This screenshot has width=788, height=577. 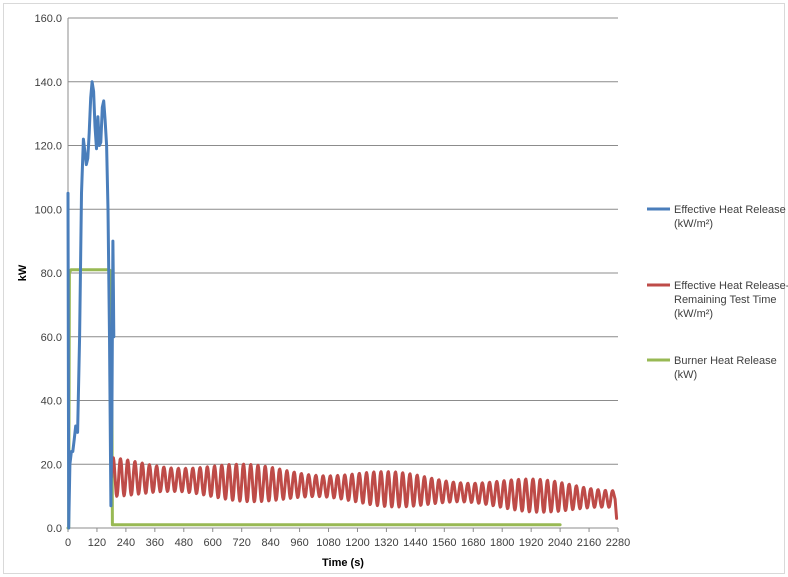 I want to click on x-tick-label: 120, so click(x=97, y=543).